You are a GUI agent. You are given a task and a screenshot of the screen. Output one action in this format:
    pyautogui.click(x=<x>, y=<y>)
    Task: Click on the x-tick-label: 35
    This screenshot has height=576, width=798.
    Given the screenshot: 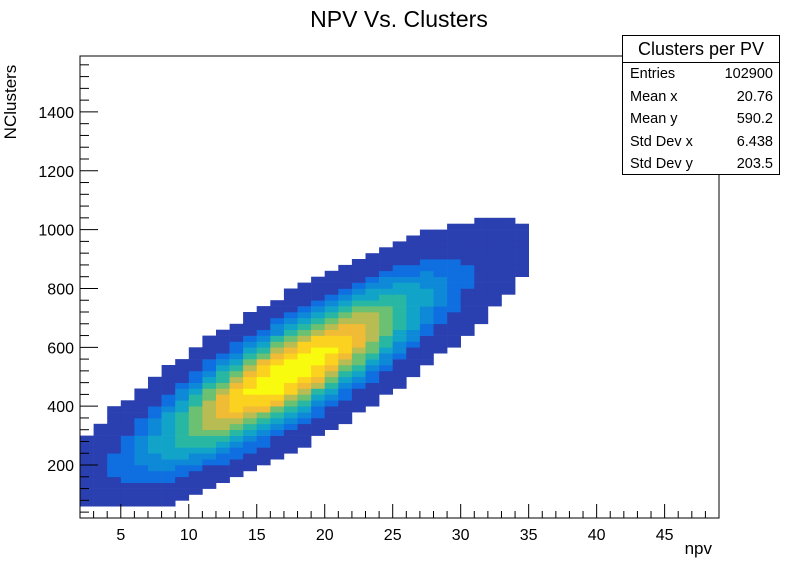 What is the action you would take?
    pyautogui.click(x=529, y=535)
    